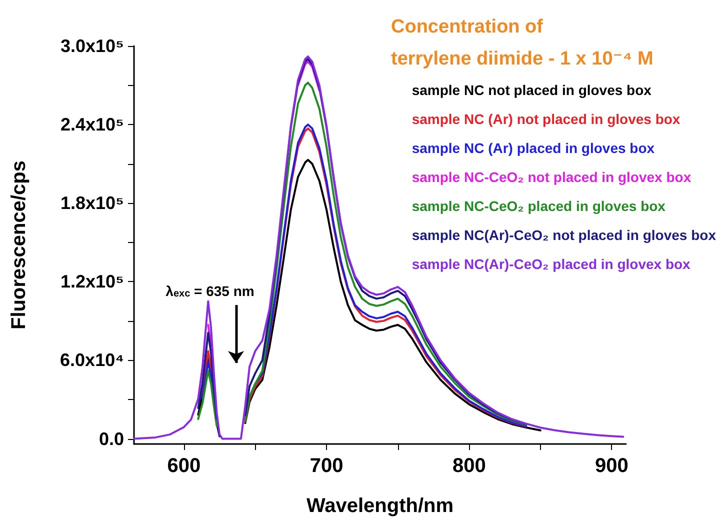  Describe the element at coordinates (611, 466) in the screenshot. I see `x-tick-label: 900` at that location.